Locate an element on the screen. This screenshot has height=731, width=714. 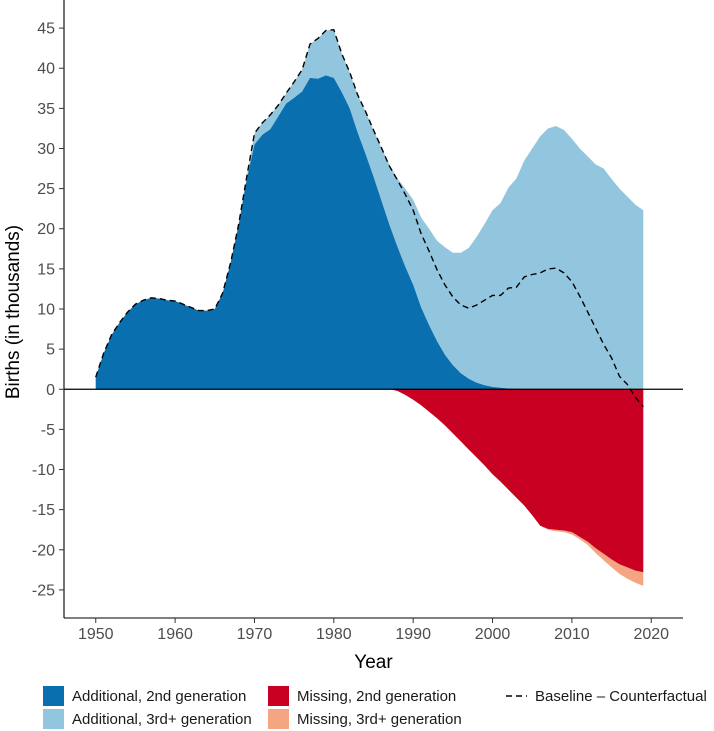
y-tick-label: 0 is located at coordinates (50, 390).